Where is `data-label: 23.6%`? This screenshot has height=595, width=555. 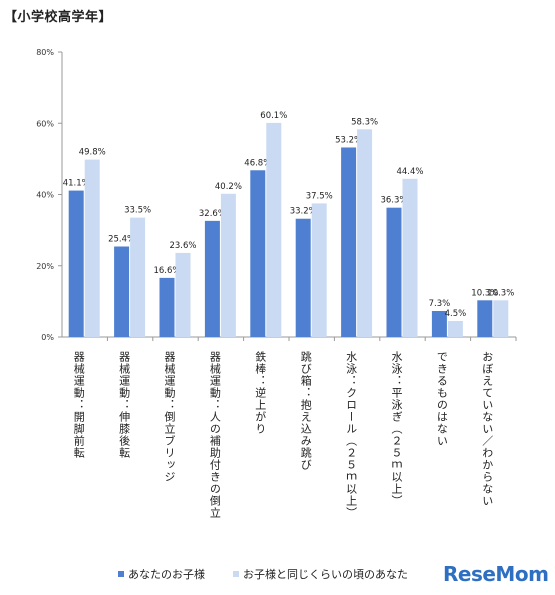 data-label: 23.6% is located at coordinates (182, 246).